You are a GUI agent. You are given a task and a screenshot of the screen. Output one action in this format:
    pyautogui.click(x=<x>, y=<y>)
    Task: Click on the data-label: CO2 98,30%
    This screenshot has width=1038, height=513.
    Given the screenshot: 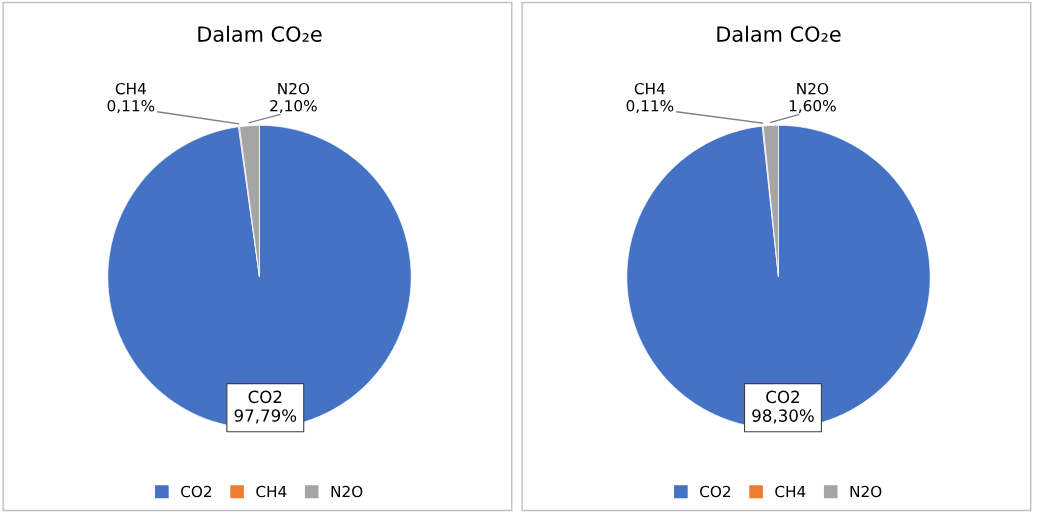 What is the action you would take?
    pyautogui.click(x=783, y=407)
    